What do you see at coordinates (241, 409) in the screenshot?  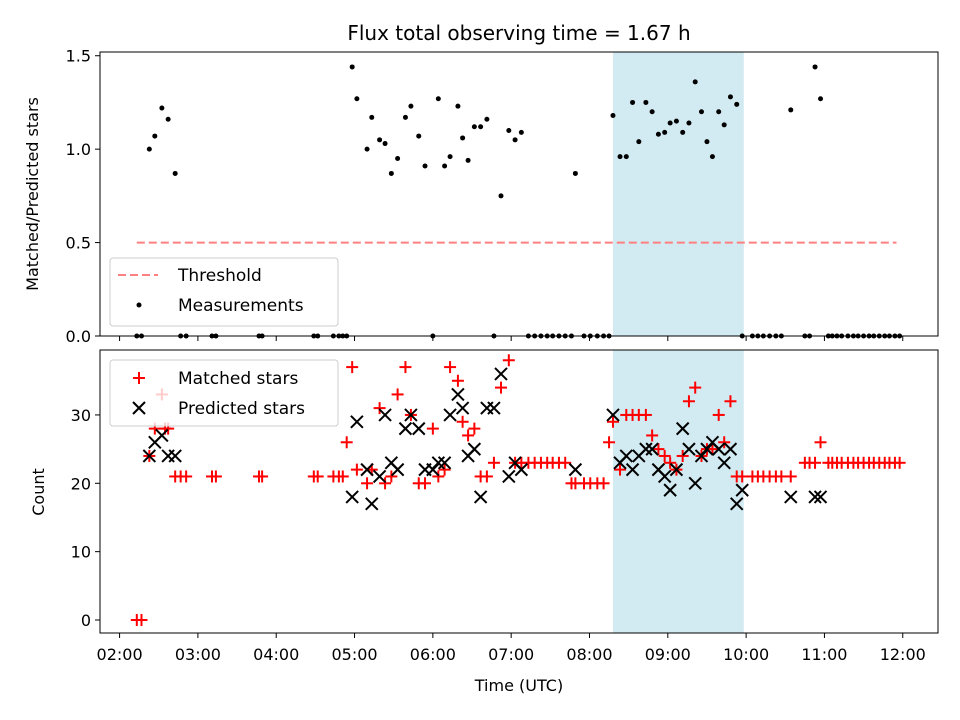 I see `legend-predicted-label: Predicted stars` at bounding box center [241, 409].